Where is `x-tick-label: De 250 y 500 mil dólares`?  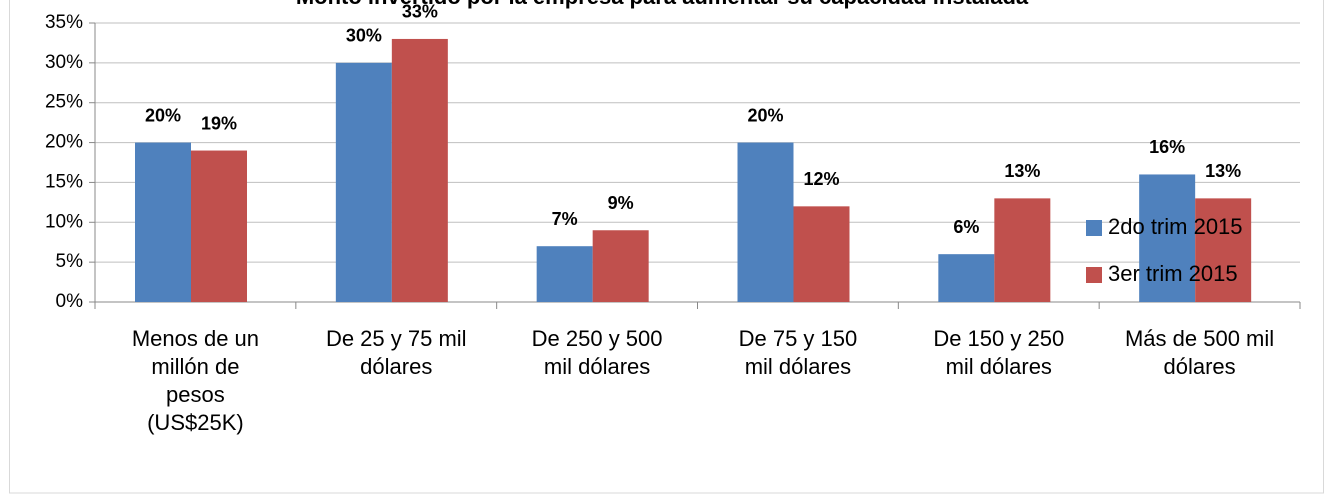 x-tick-label: De 250 y 500 mil dólares is located at coordinates (597, 352).